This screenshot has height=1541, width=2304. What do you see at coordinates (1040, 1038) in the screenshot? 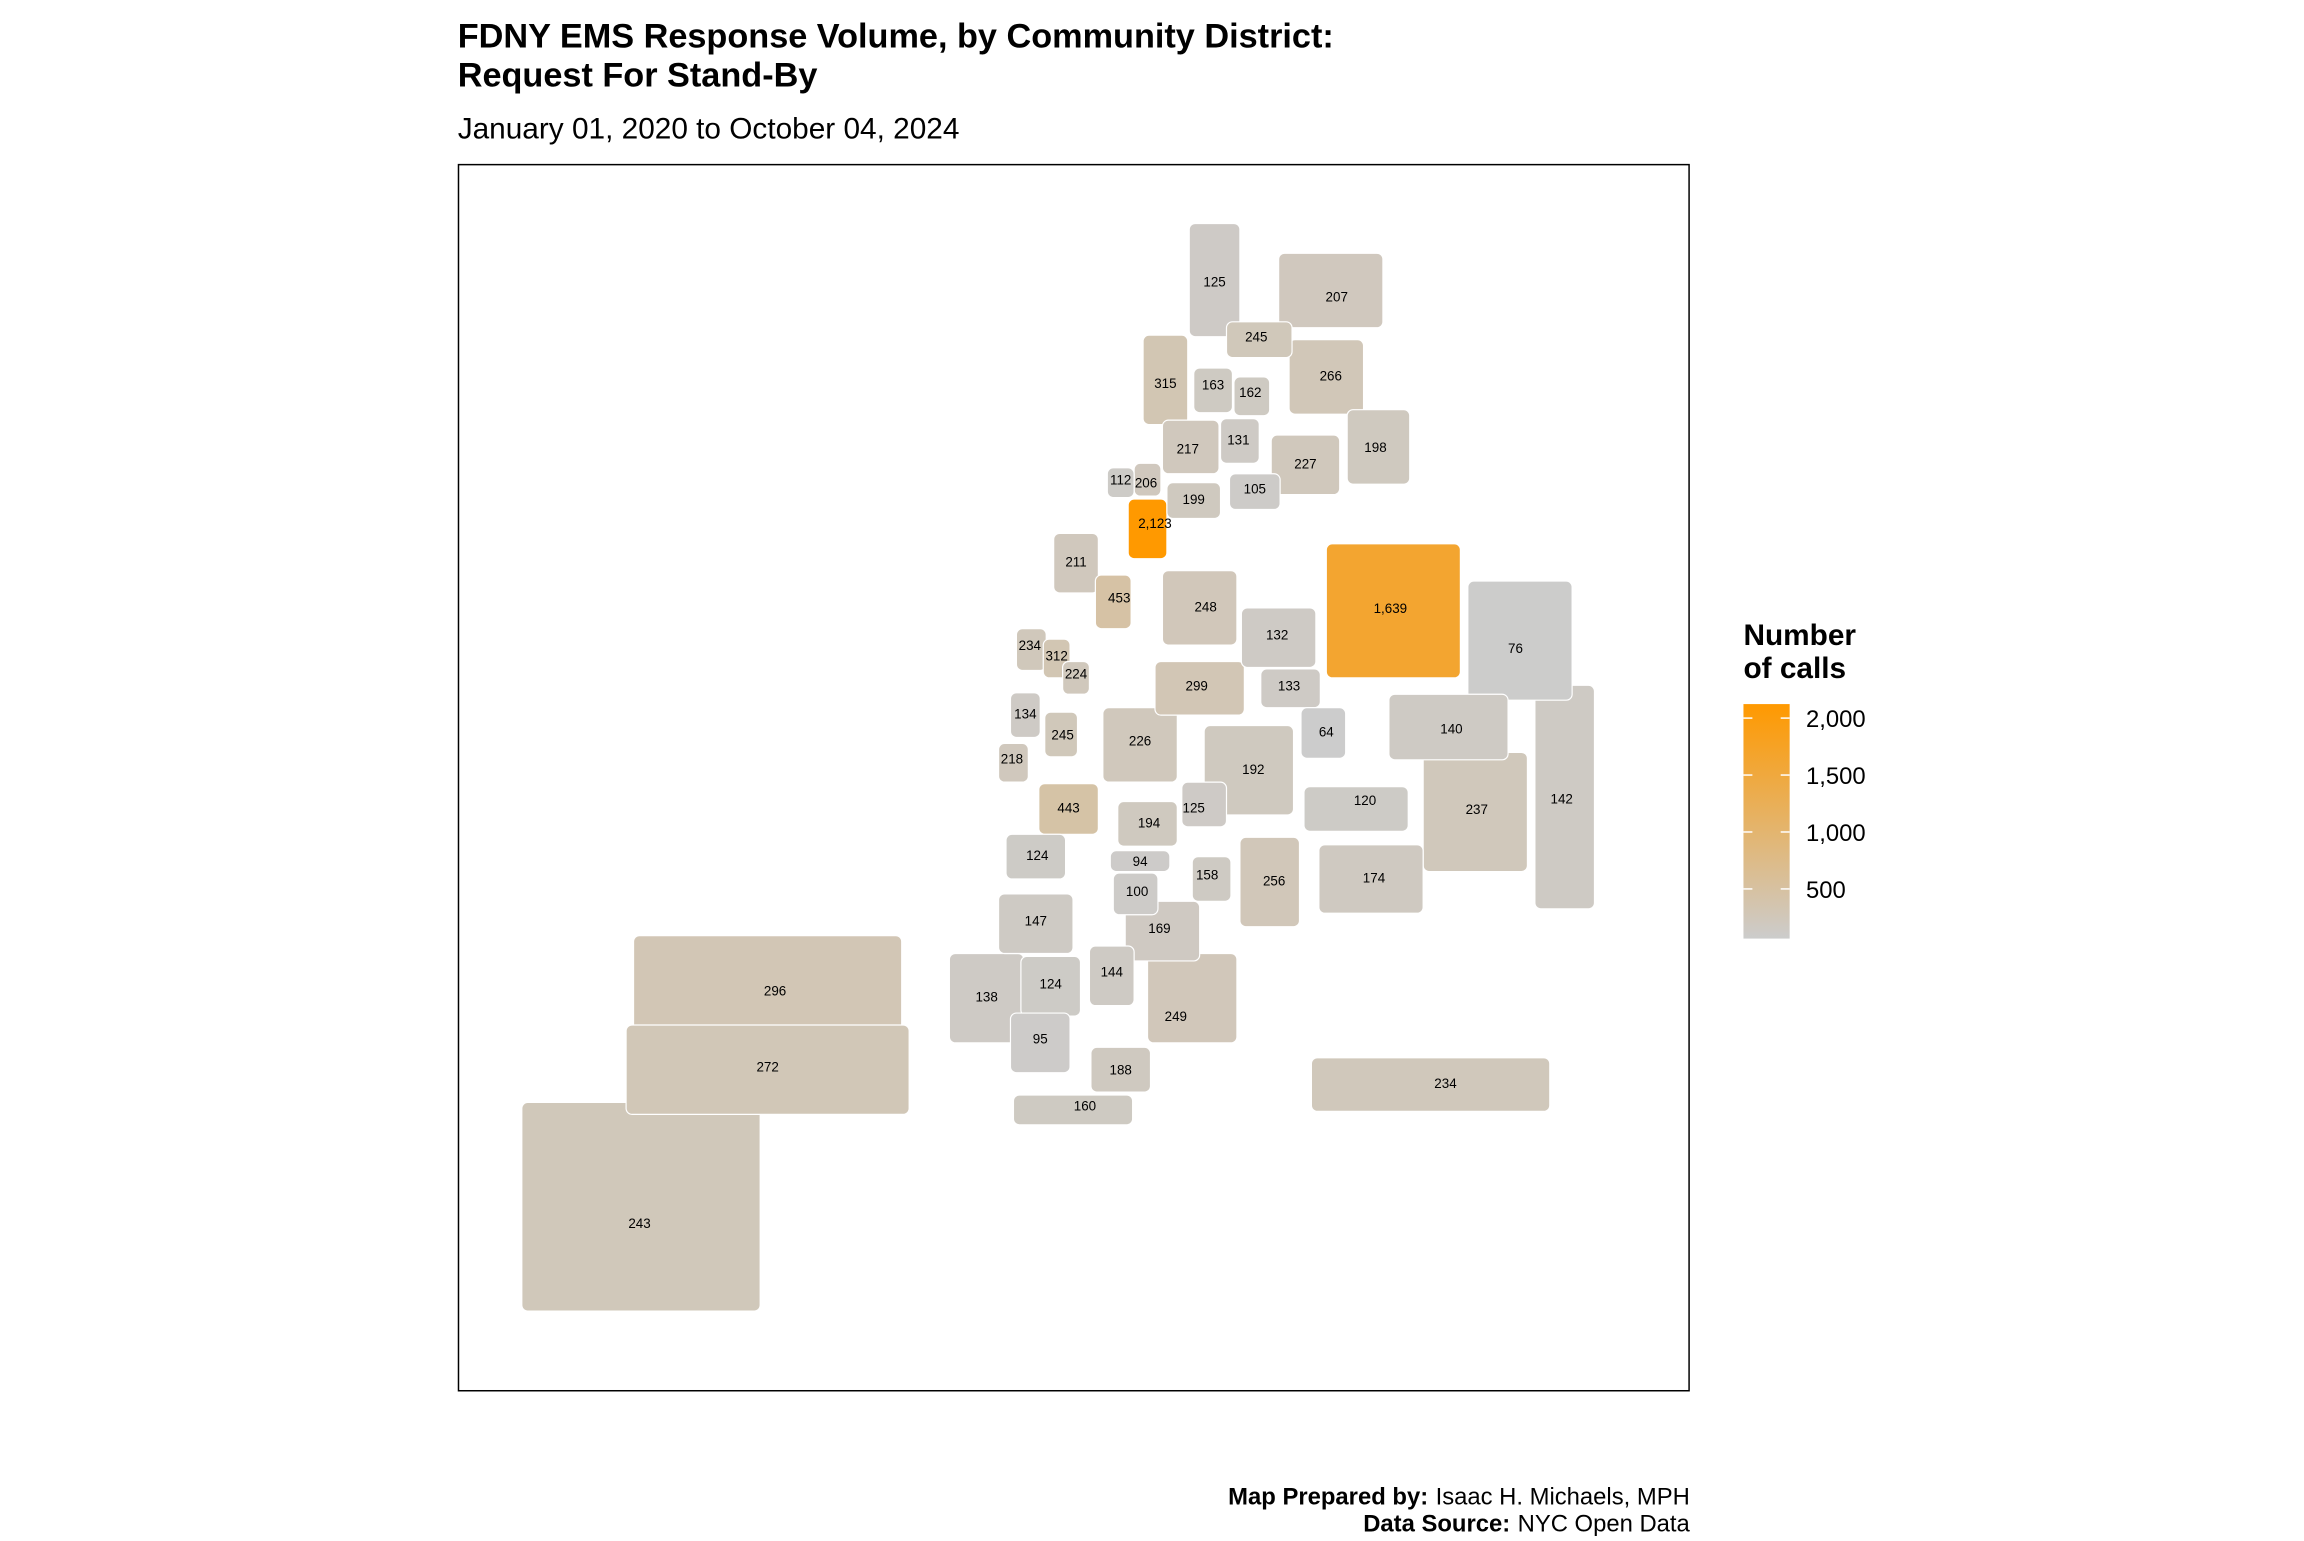
I see `district-label: 95` at bounding box center [1040, 1038].